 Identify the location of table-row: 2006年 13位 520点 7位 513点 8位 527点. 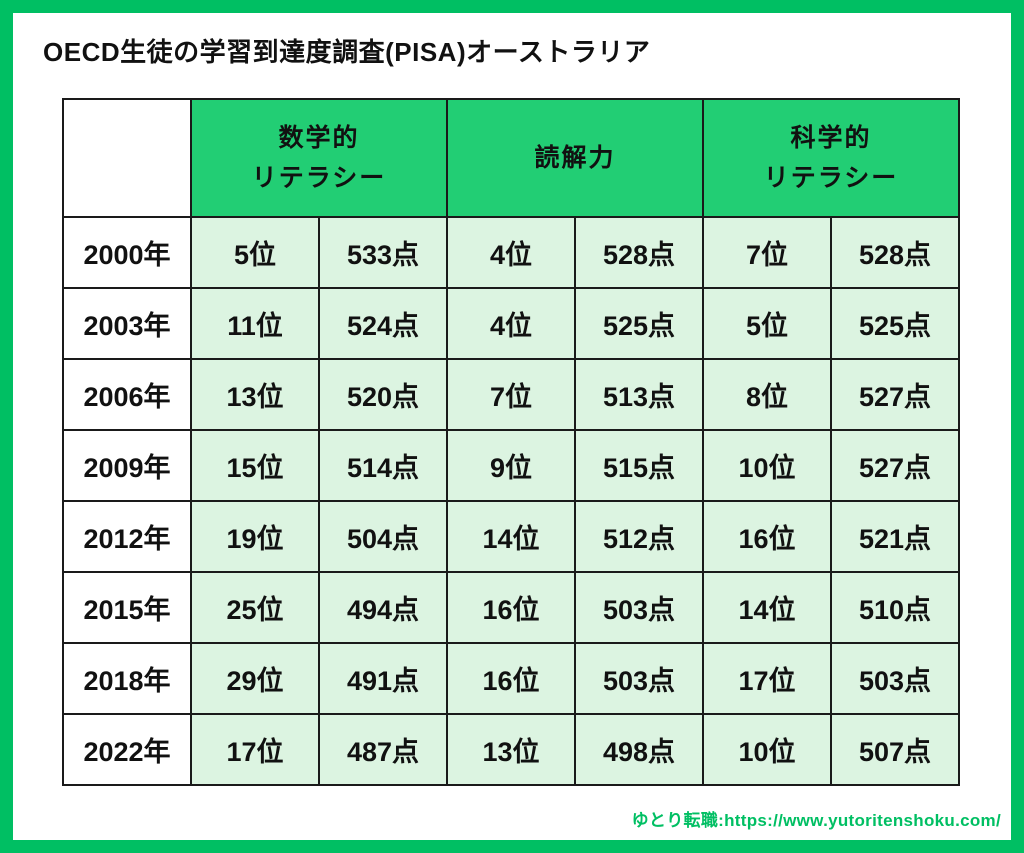
(511, 394).